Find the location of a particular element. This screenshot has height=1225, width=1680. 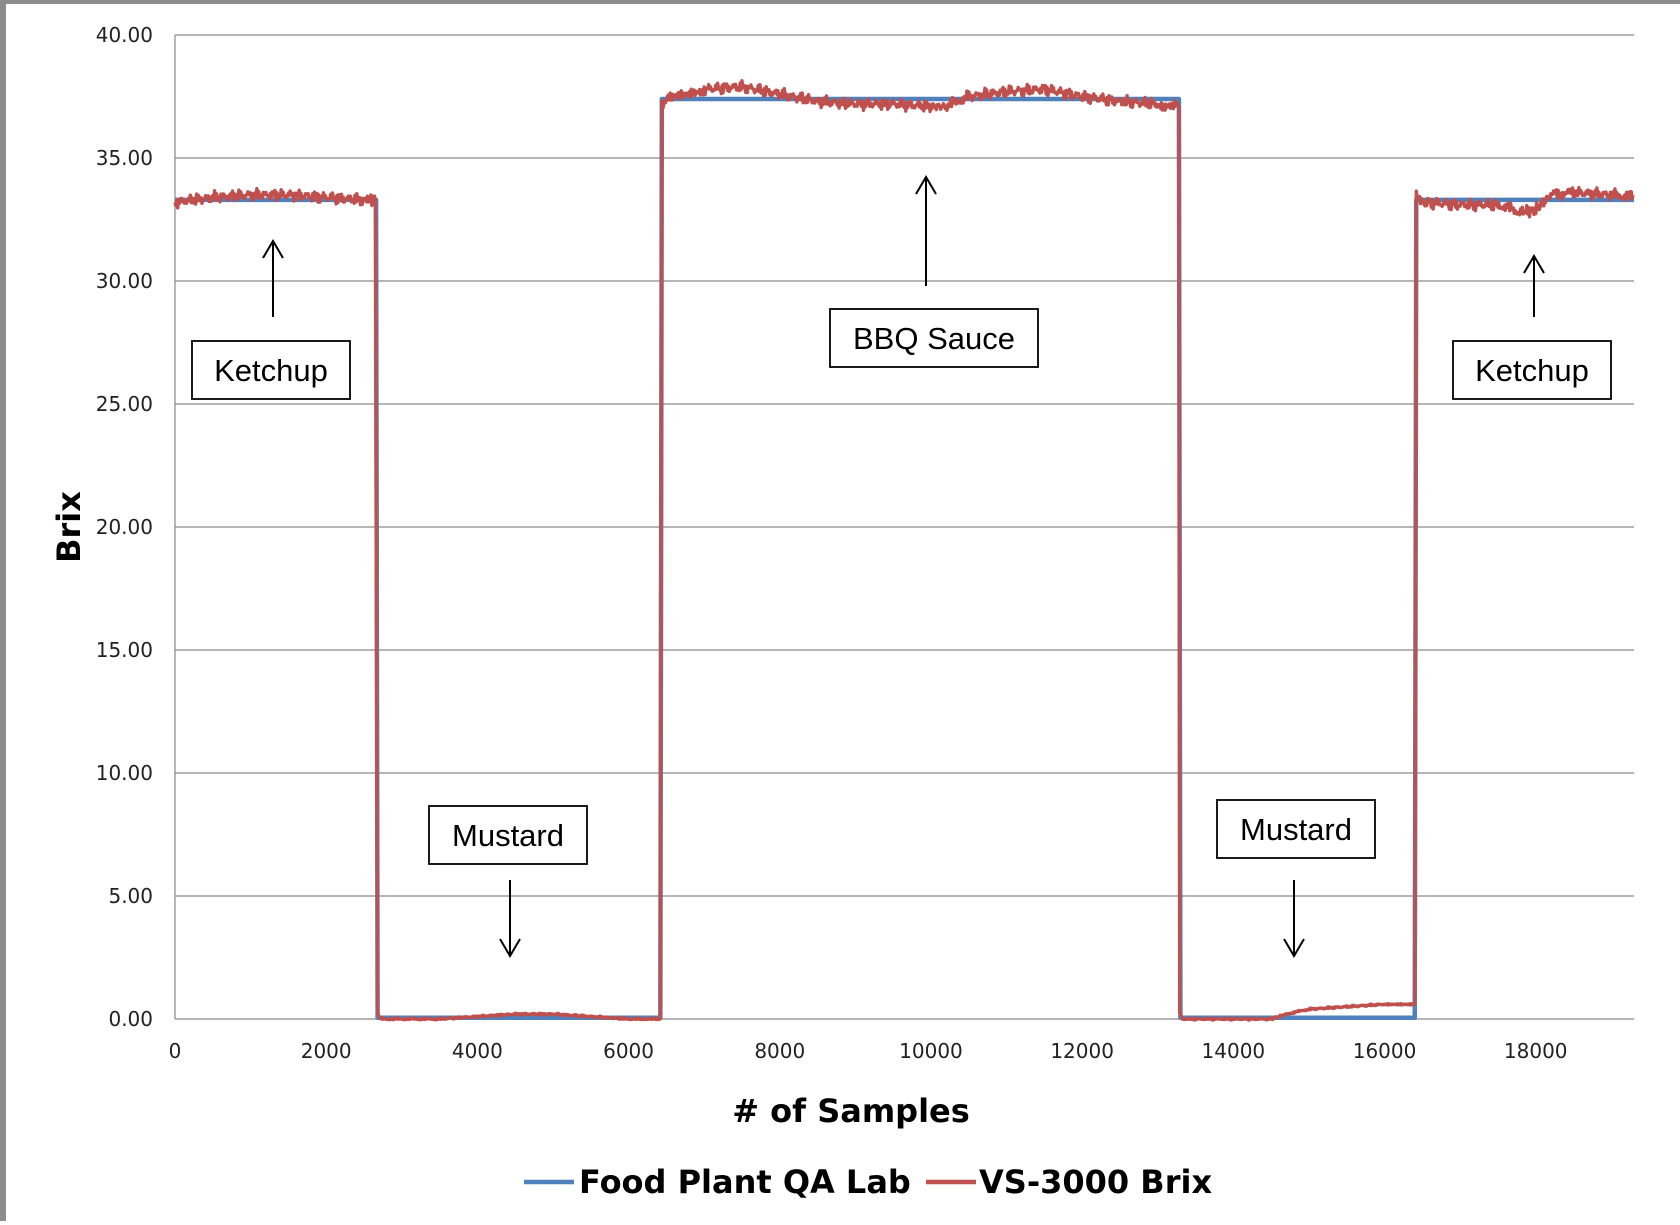

y-axis-title: Brix is located at coordinates (69, 527).